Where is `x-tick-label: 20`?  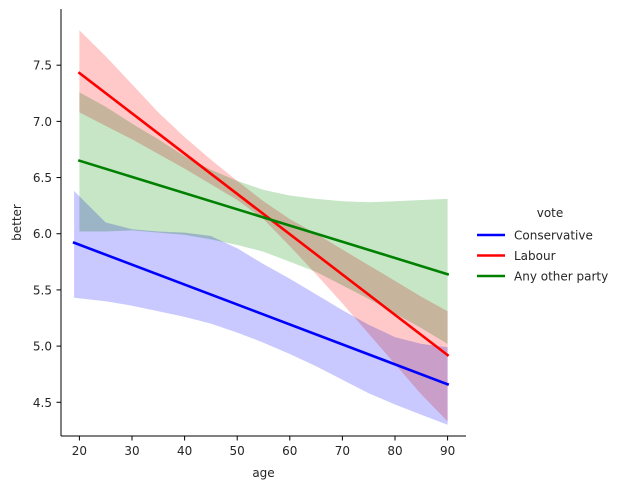
x-tick-label: 20 is located at coordinates (79, 451).